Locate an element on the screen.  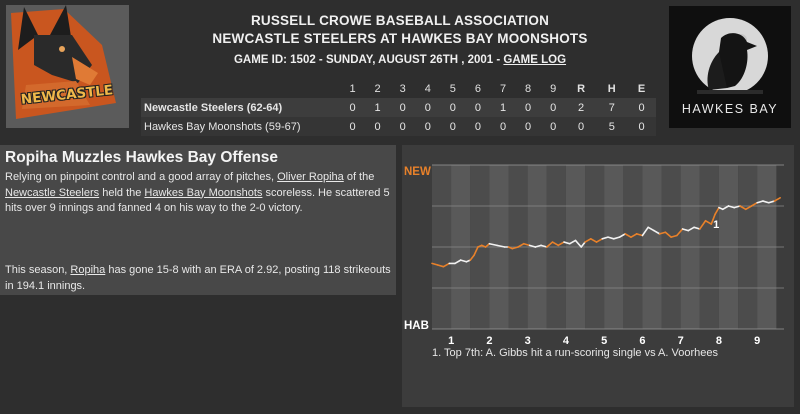
hits-cell: 7 is located at coordinates (612, 107).